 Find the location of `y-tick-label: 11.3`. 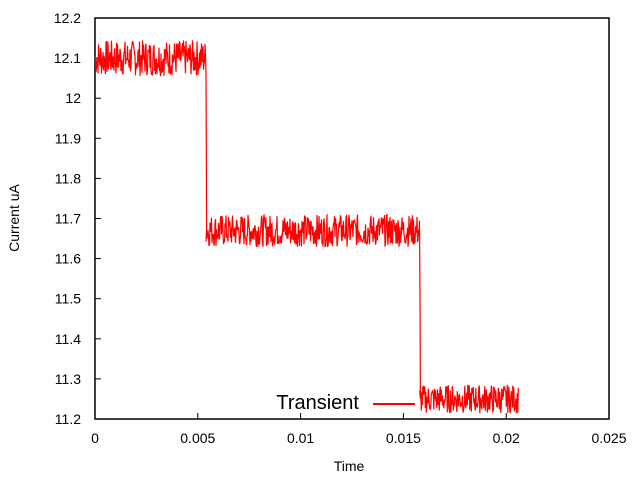

y-tick-label: 11.3 is located at coordinates (68, 379).